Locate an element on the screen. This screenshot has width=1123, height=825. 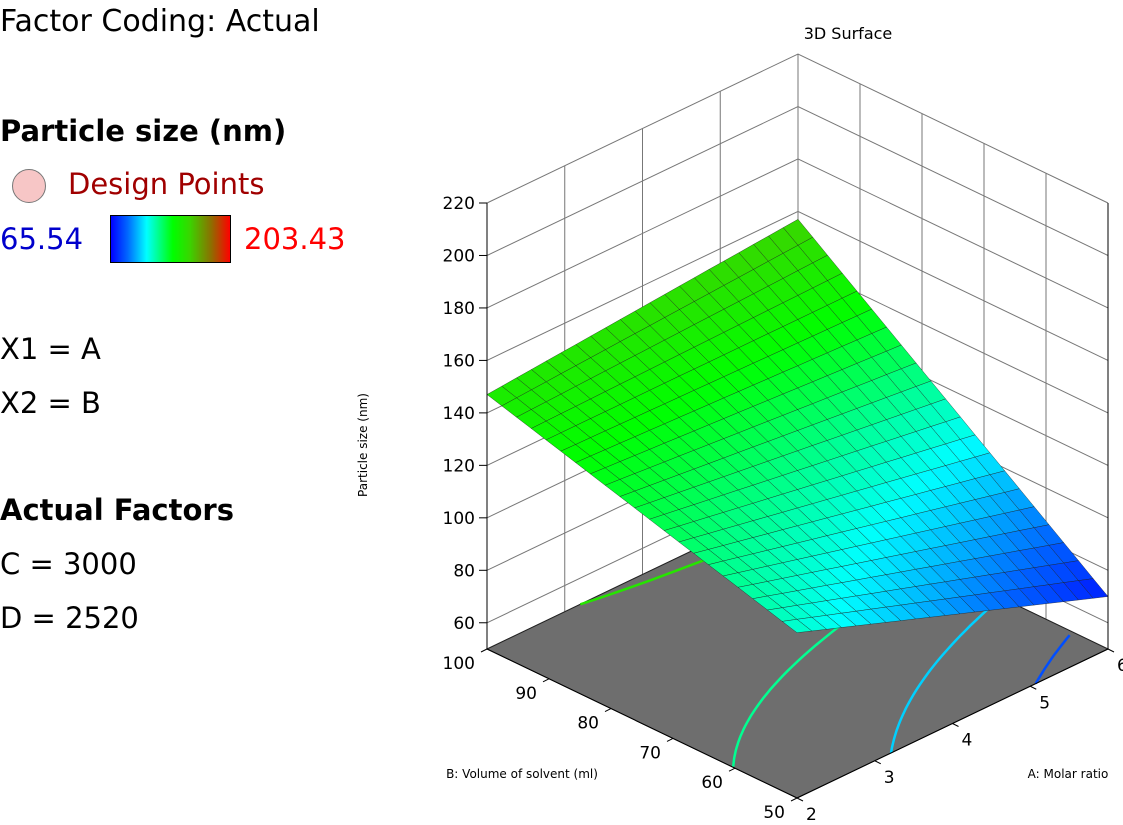
factor-c-value: C = 3000 is located at coordinates (68, 564).